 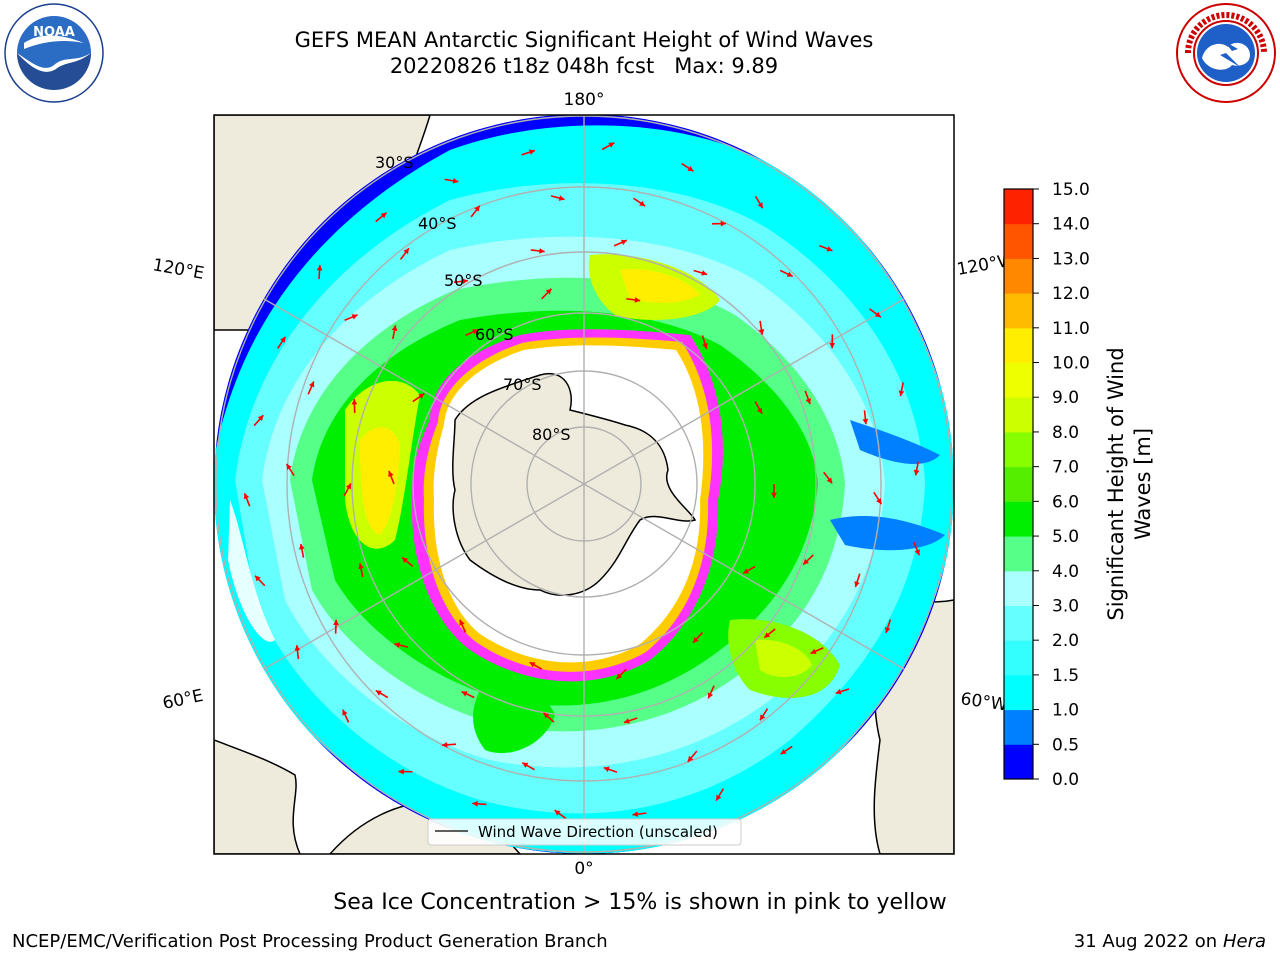 I want to click on lat-label-80s: 80°S, so click(x=551, y=434).